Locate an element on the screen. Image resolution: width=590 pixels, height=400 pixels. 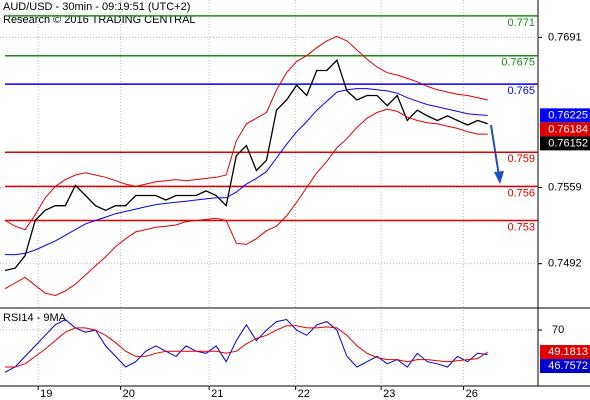
price-label: 0.76225 is located at coordinates (568, 115).